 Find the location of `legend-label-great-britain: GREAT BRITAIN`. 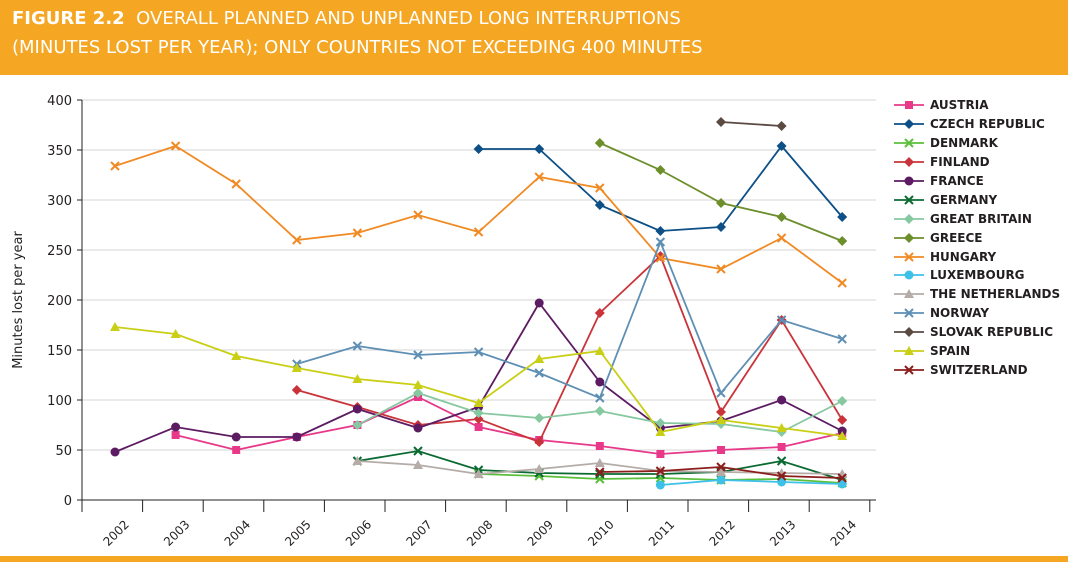

legend-label-great-britain: GREAT BRITAIN is located at coordinates (981, 218).